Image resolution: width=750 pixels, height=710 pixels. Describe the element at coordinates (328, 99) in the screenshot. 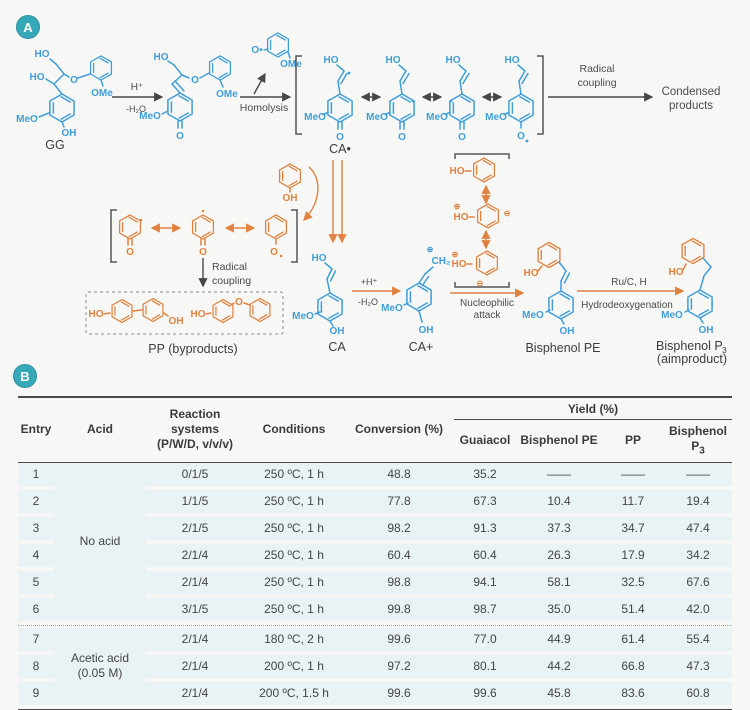

I see `molecule-ca-radical-1: HO MeO O` at that location.